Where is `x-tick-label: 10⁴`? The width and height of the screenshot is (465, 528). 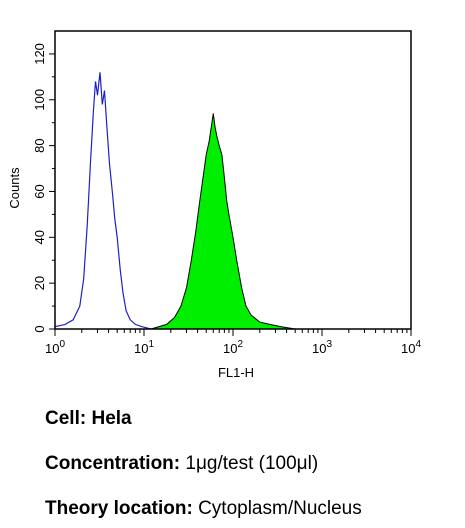 x-tick-label: 10⁴ is located at coordinates (411, 347).